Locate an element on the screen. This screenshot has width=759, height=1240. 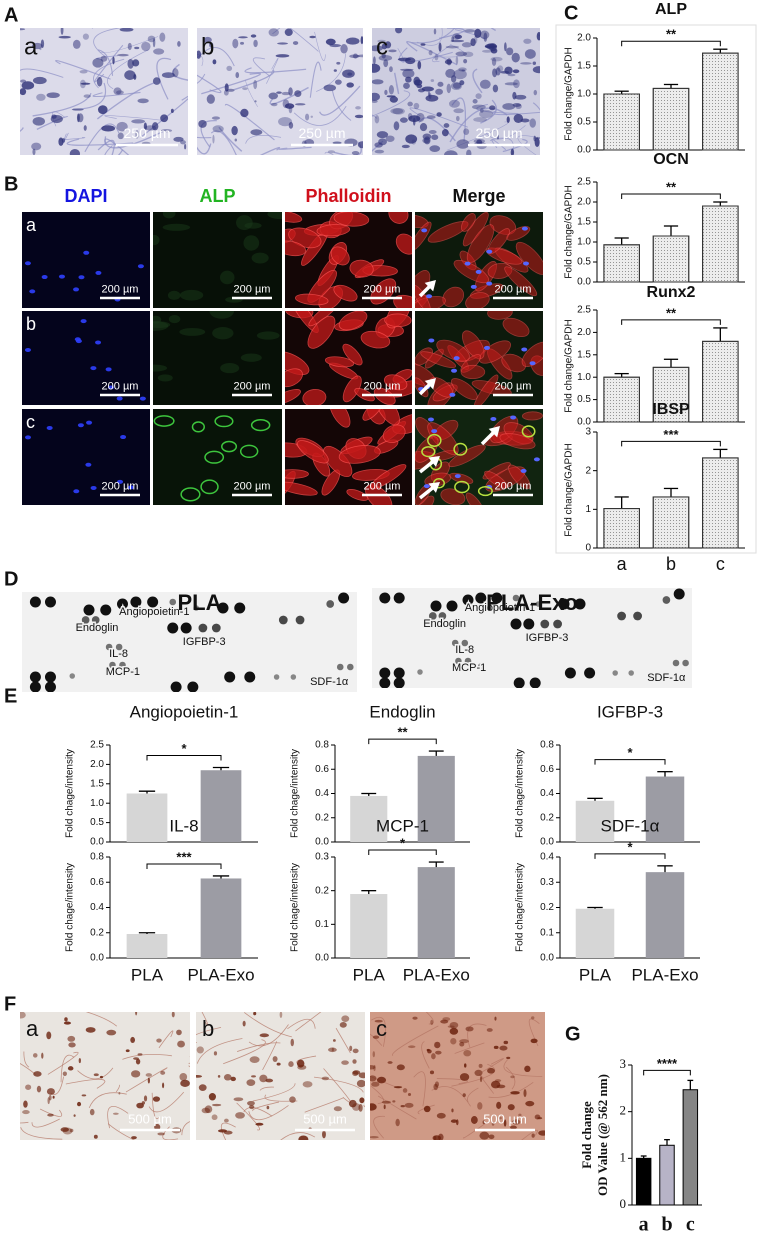
y-tick-label: 0.1 is located at coordinates (547, 932).